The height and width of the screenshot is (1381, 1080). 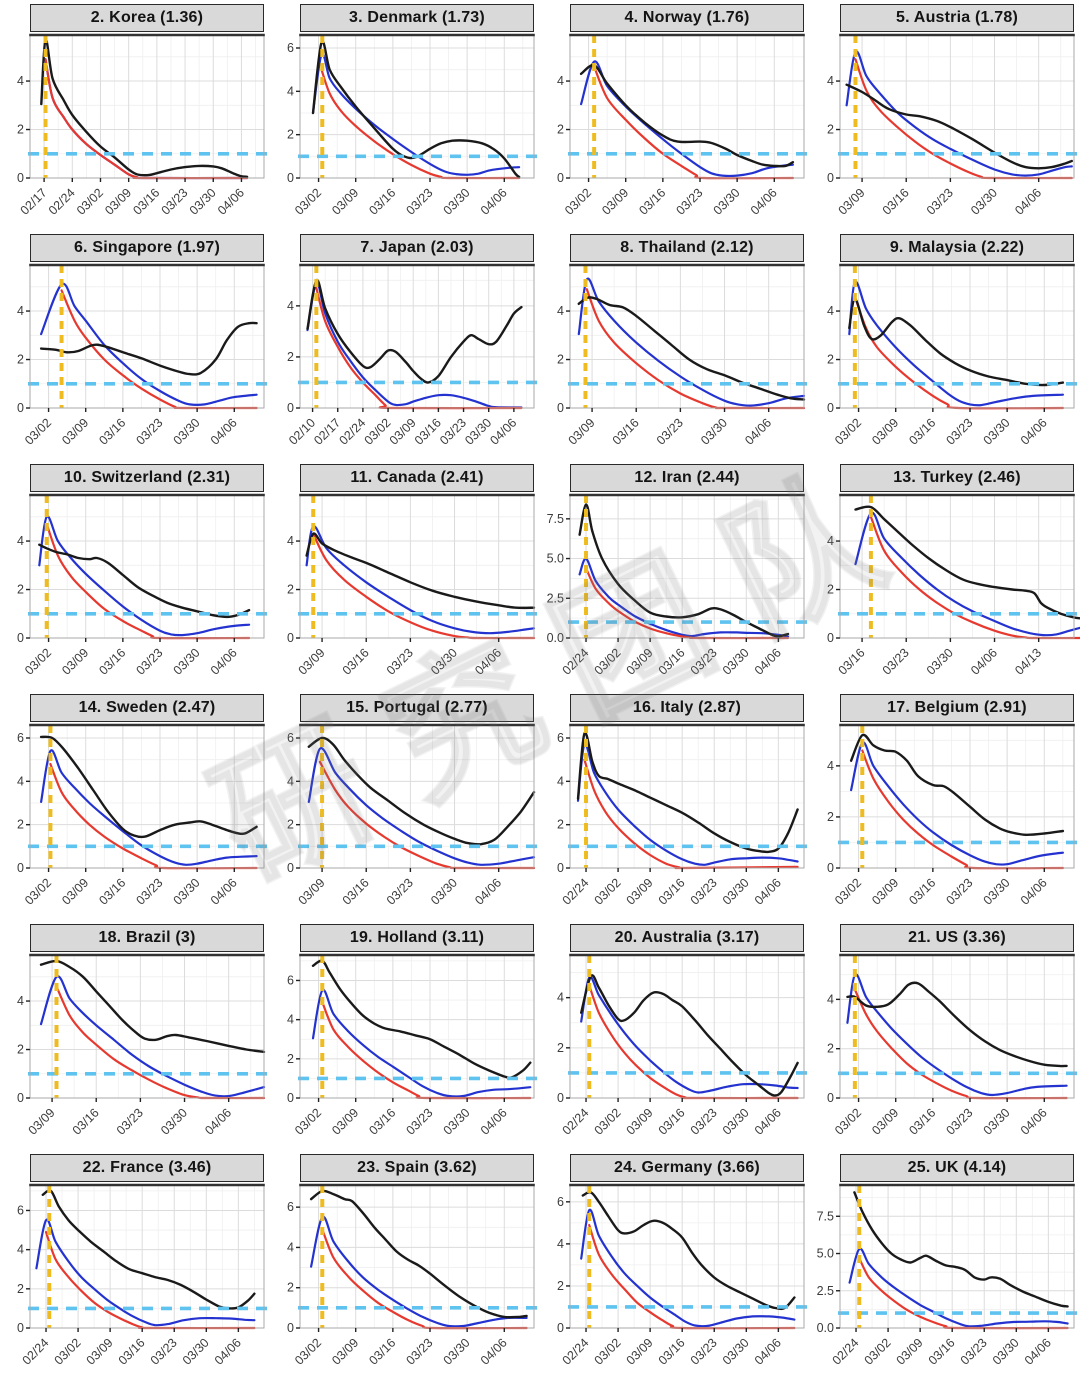 I want to click on panel-title: 18. Brazil (3), so click(x=147, y=938).